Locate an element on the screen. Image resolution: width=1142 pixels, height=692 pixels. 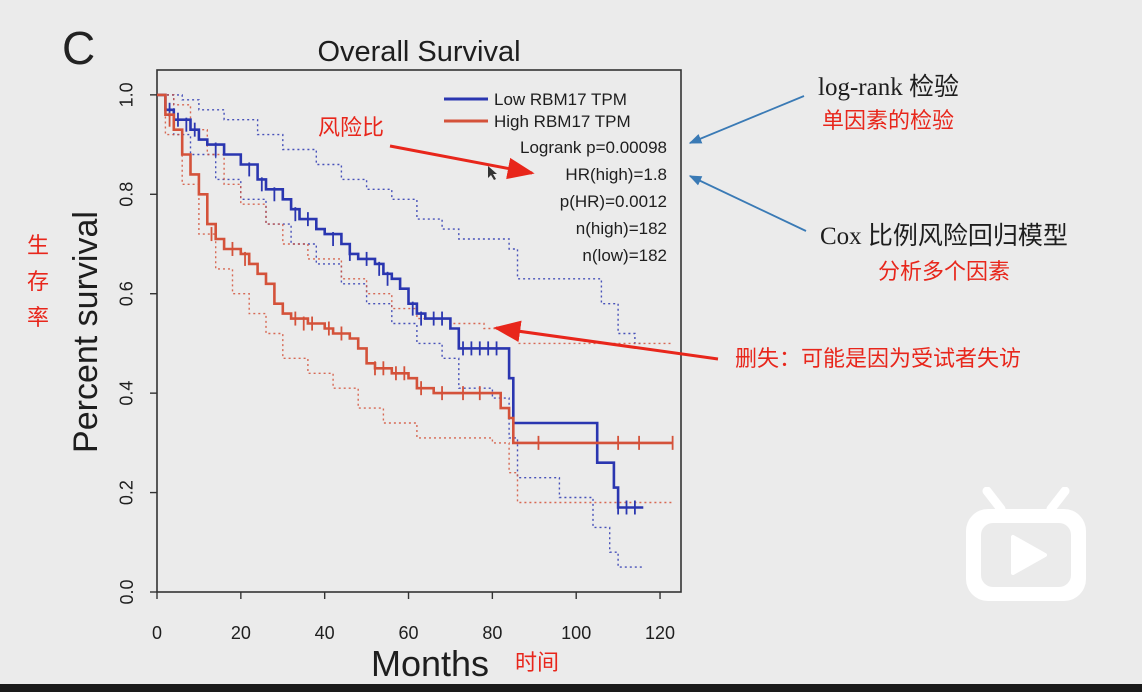
annotation-cox-desc: 分析多个因素 is located at coordinates (944, 272).